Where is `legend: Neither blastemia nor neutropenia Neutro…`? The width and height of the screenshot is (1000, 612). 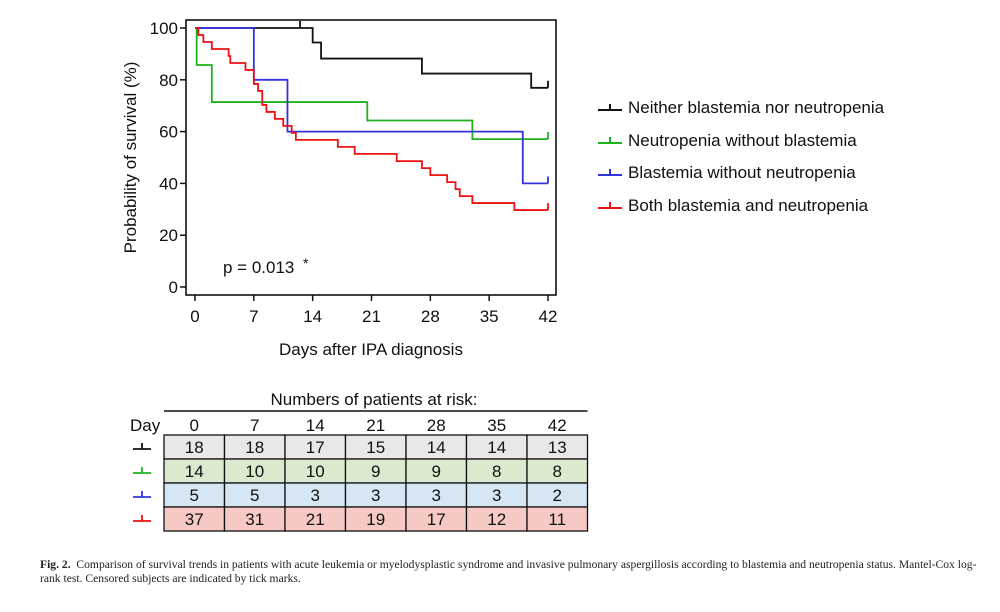 legend: Neither blastemia nor neutropenia Neutro… is located at coordinates (741, 157).